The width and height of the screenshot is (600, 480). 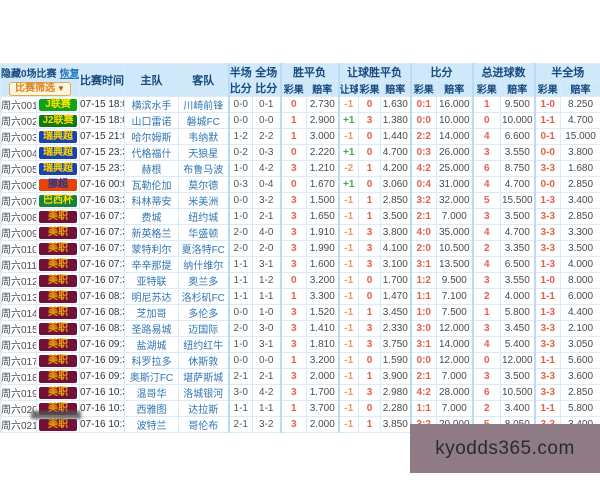 I want to click on away-team-link: 奥兰多, so click(x=203, y=282).